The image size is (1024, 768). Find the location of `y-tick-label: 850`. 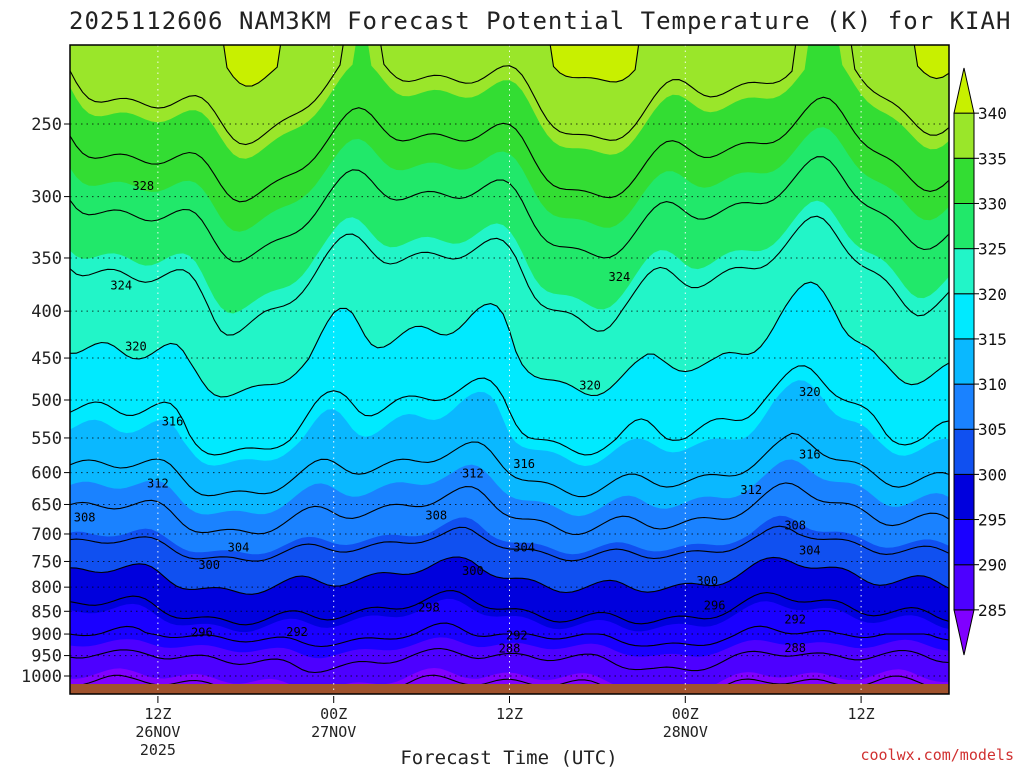

y-tick-label: 850 is located at coordinates (46, 612).